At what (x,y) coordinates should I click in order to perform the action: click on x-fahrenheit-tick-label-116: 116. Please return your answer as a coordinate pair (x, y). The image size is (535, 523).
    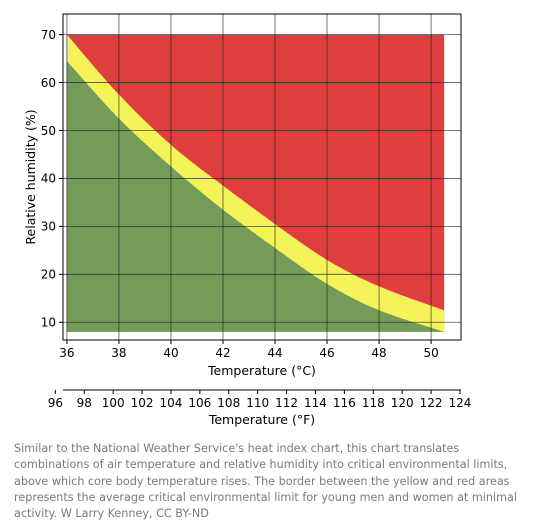
    Looking at the image, I should click on (344, 403).